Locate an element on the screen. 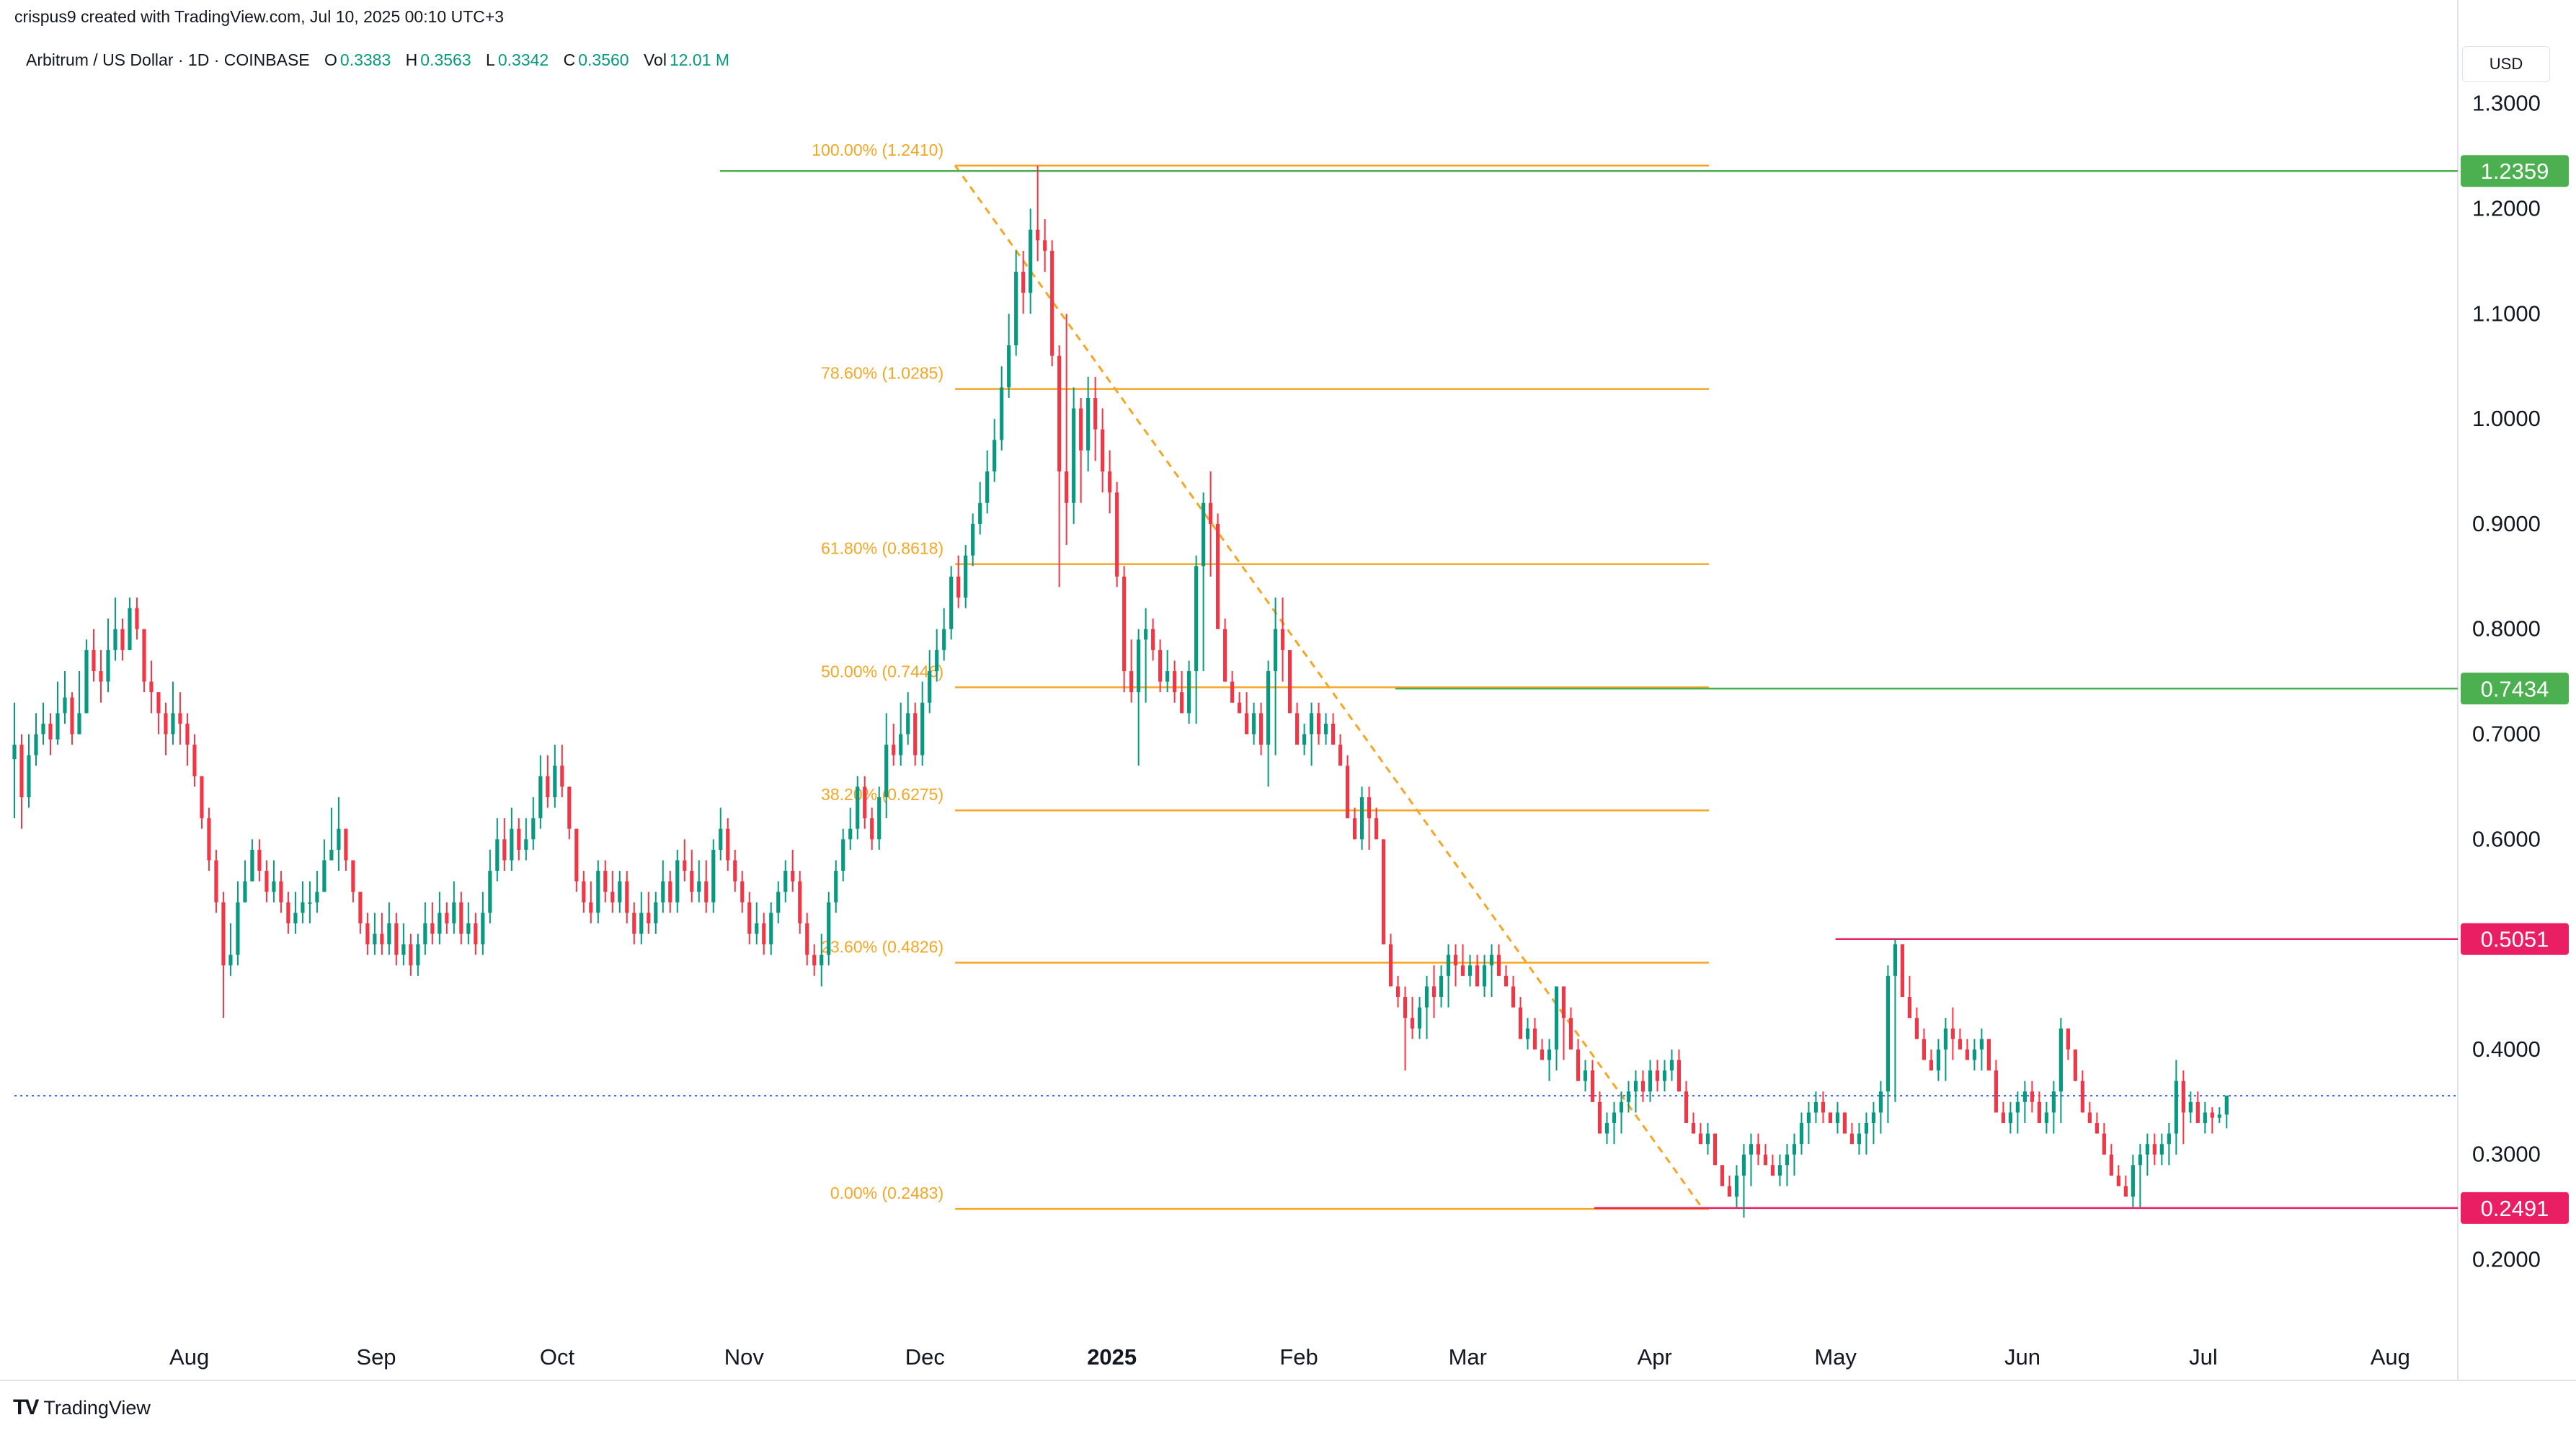 The image size is (2576, 1433). volume-value: 12.01 M is located at coordinates (699, 59).